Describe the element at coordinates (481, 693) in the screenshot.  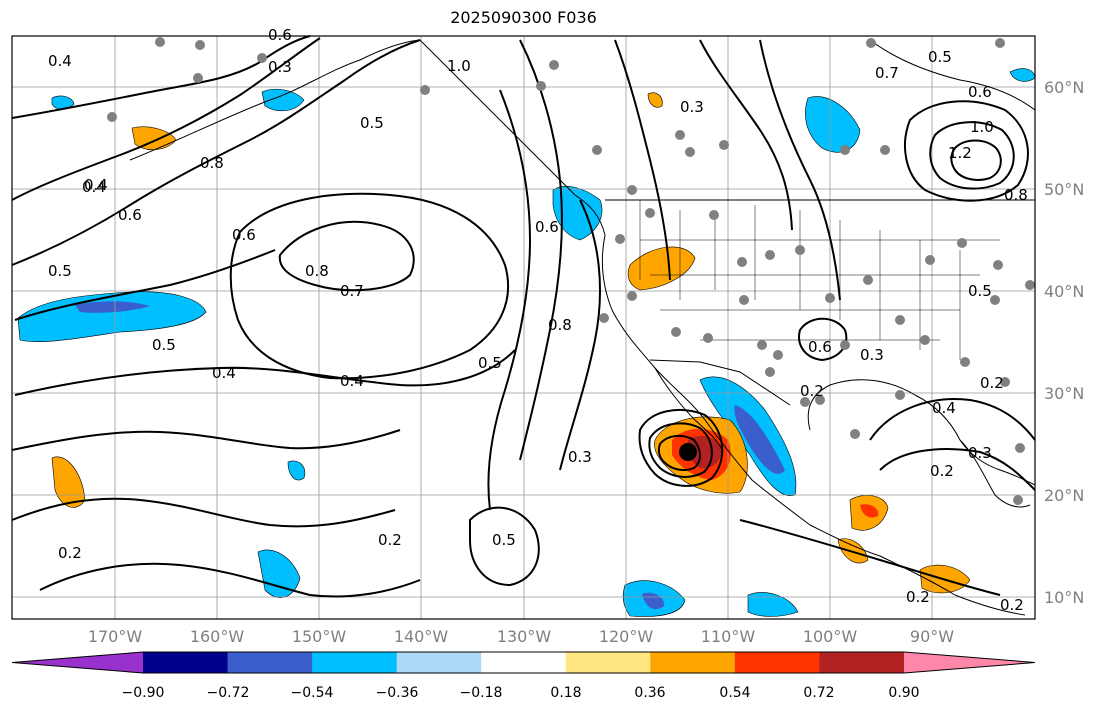
I see `colorbar-tick-label: −0.18` at that location.